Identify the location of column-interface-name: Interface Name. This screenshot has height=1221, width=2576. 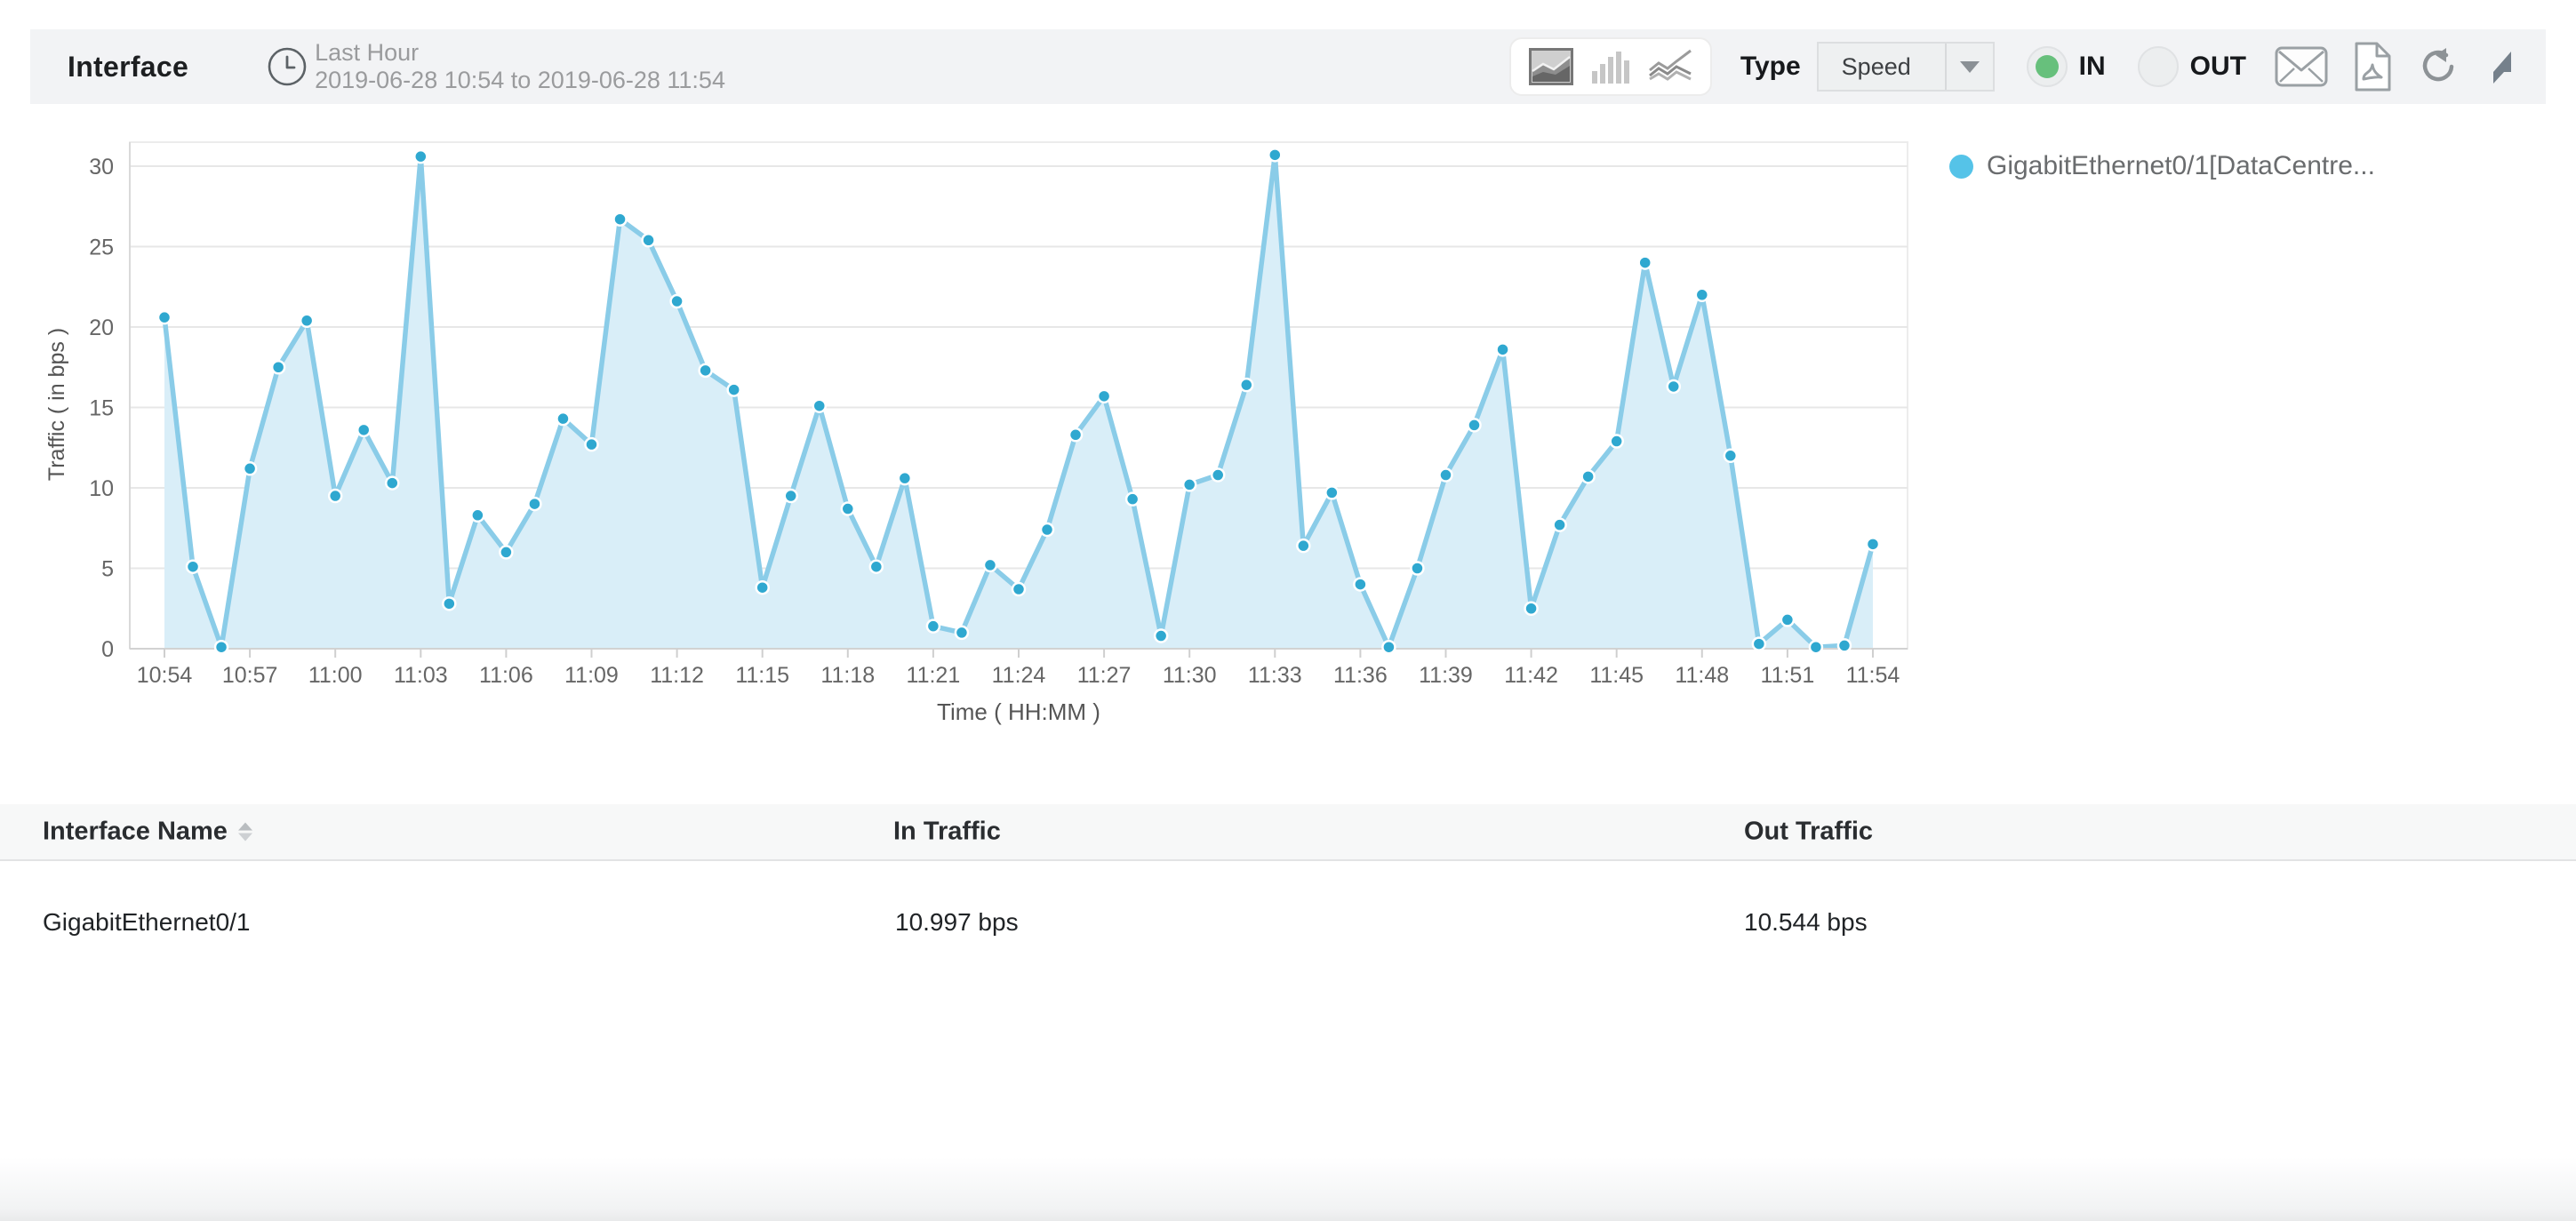
(147, 833).